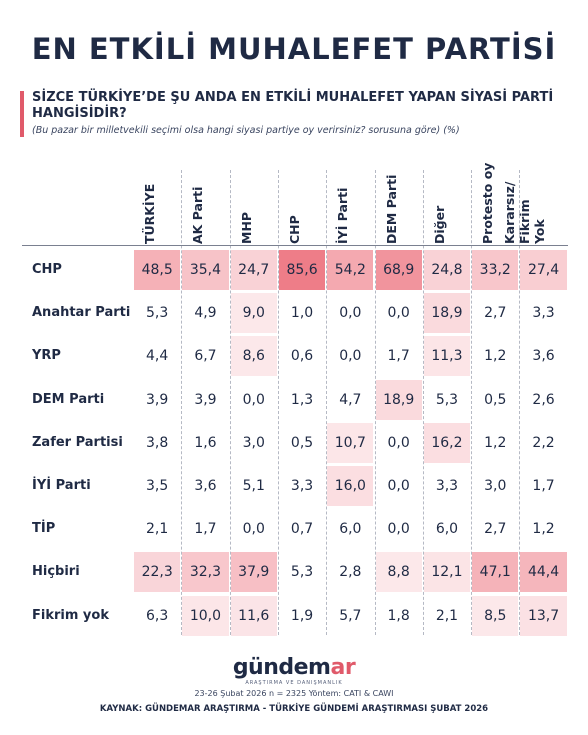 This screenshot has width=588, height=735. I want to click on table-cell: 6,0, so click(350, 529).